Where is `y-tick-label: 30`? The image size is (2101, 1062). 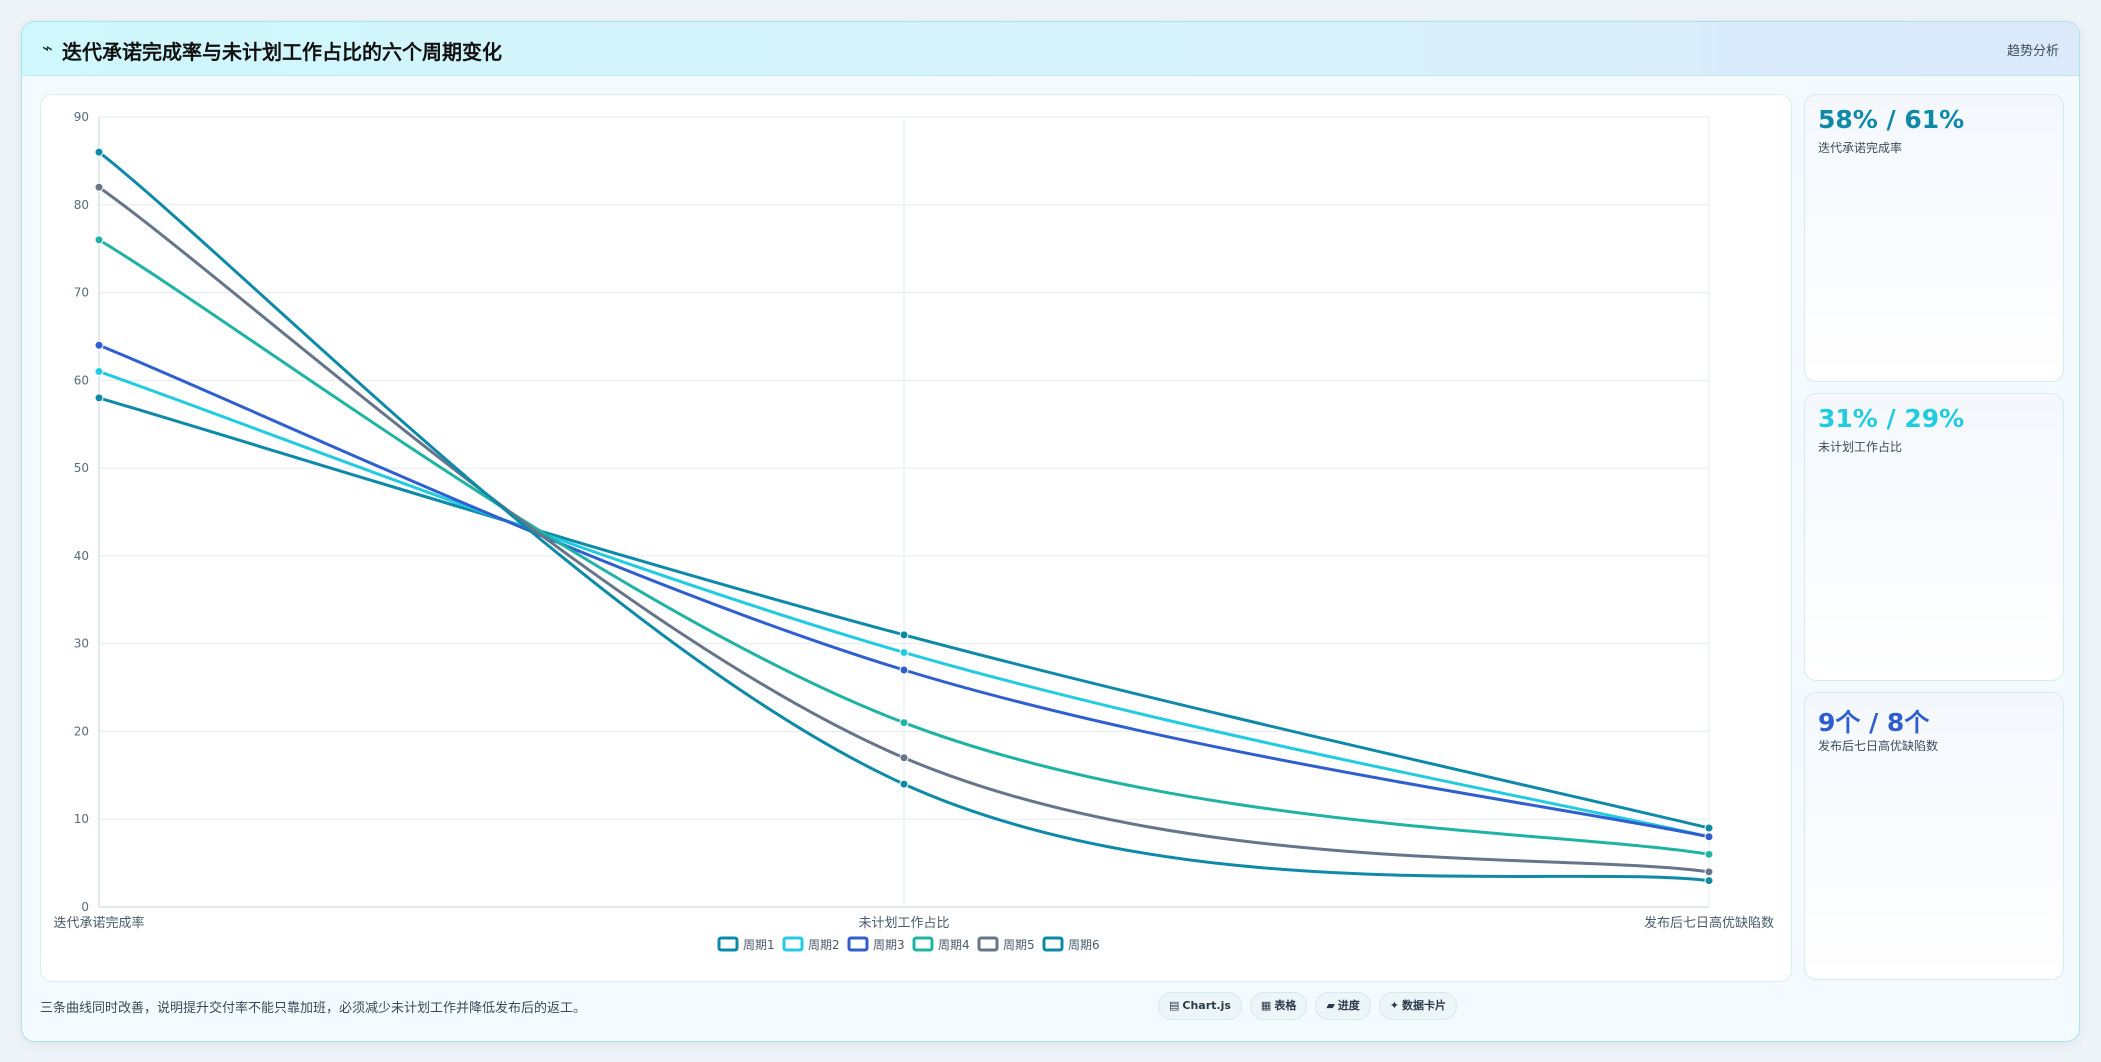
y-tick-label: 30 is located at coordinates (81, 644).